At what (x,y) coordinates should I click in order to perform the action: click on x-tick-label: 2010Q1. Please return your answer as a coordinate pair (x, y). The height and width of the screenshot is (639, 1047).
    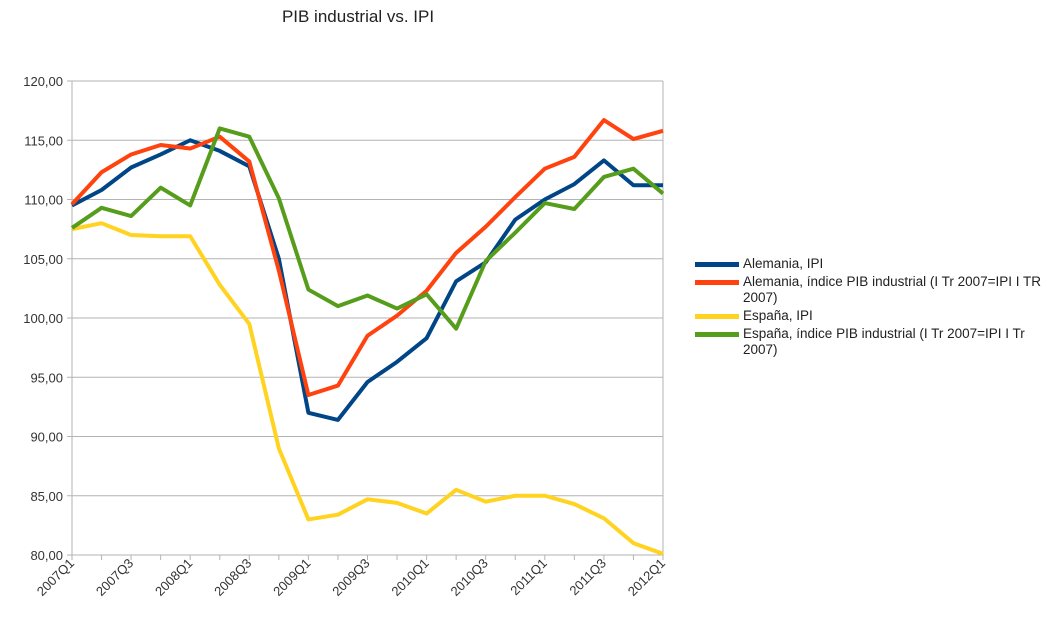
    Looking at the image, I should click on (409, 577).